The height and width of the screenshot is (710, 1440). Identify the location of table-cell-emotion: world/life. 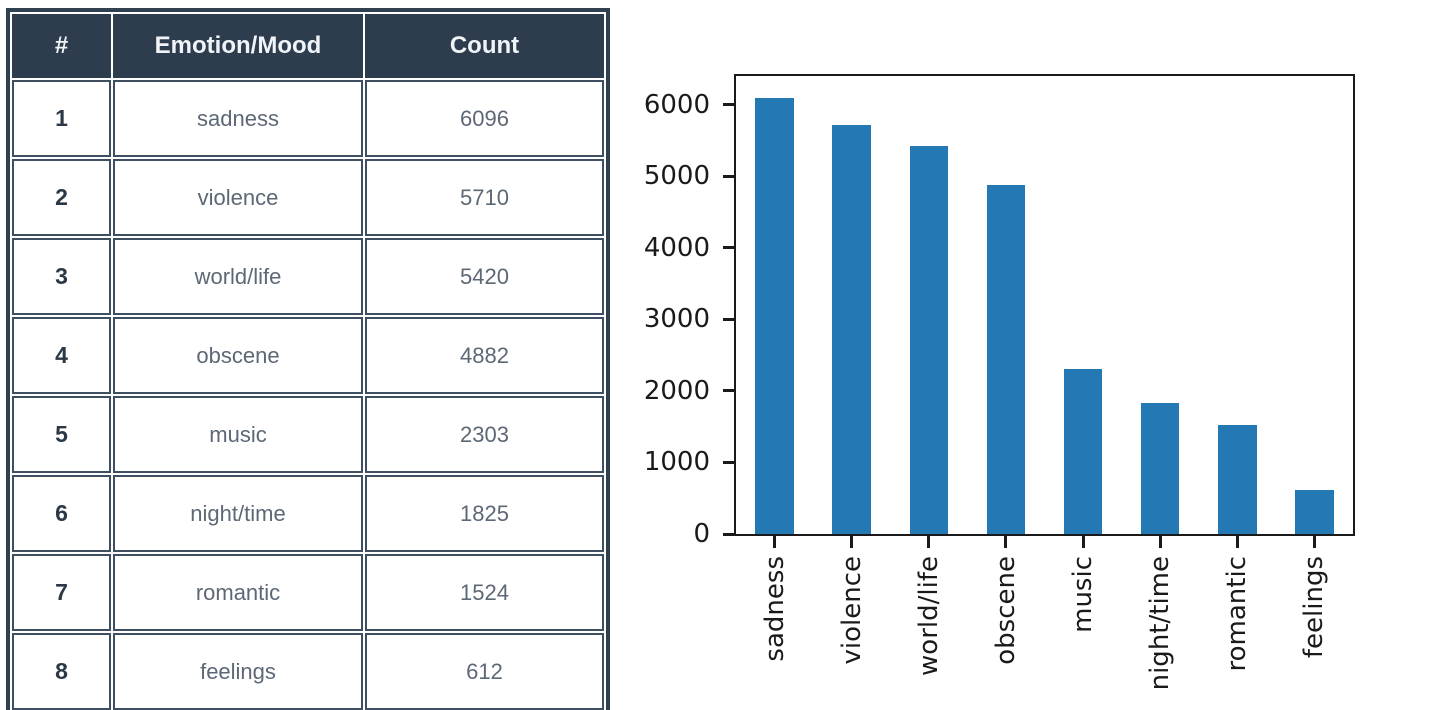
(238, 276).